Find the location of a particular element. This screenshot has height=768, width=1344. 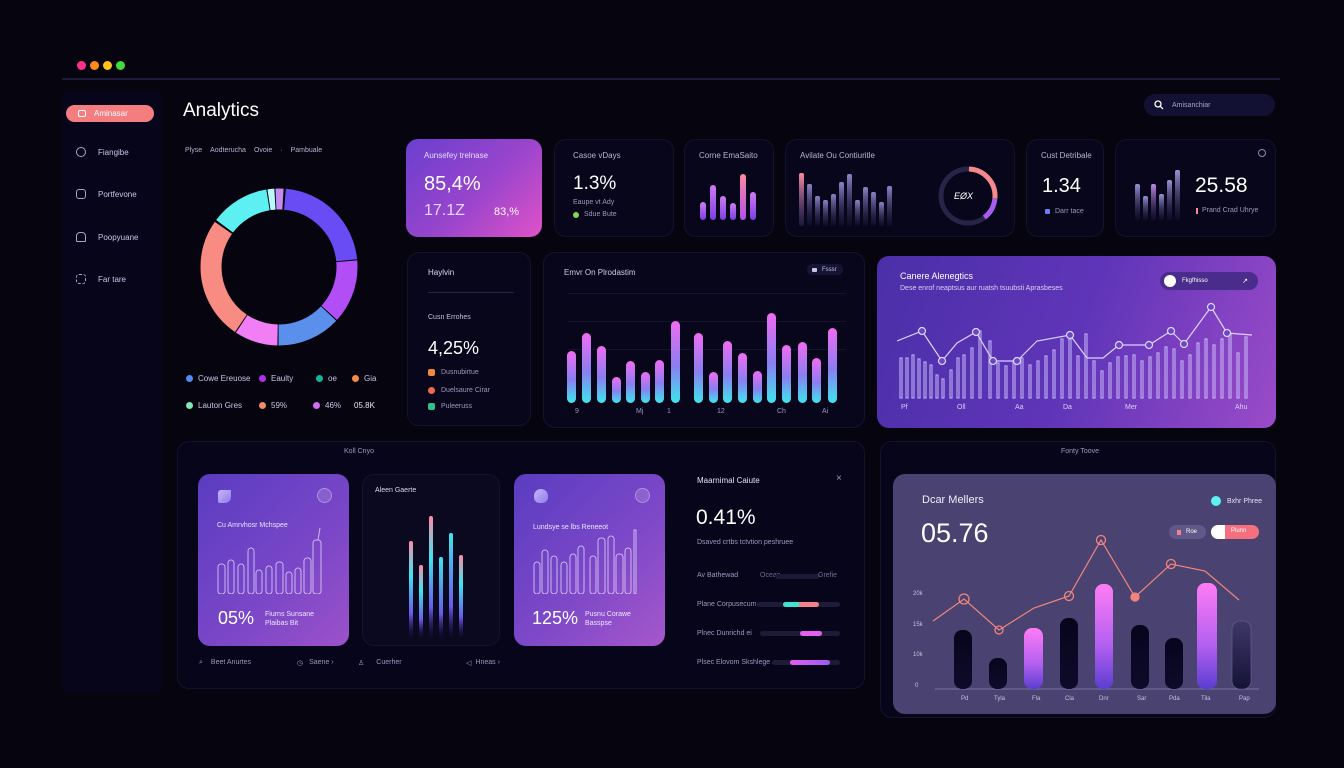

panel-title: Emvr On Plrodastim is located at coordinates (600, 272).